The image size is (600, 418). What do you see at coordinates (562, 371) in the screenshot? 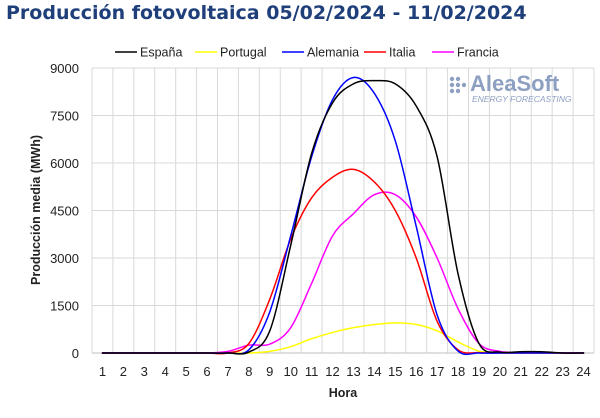
I see `x-tick-label: 23` at bounding box center [562, 371].